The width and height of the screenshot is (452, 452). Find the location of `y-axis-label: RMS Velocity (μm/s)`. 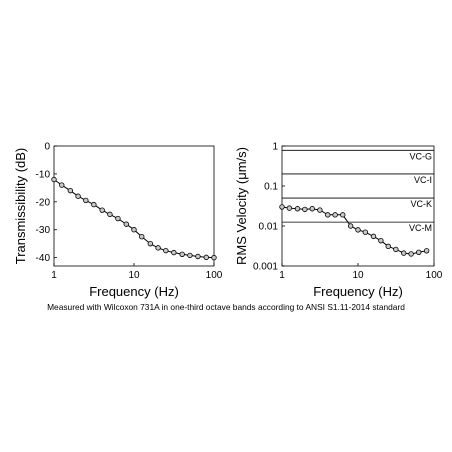

y-axis-label: RMS Velocity (μm/s) is located at coordinates (241, 206).